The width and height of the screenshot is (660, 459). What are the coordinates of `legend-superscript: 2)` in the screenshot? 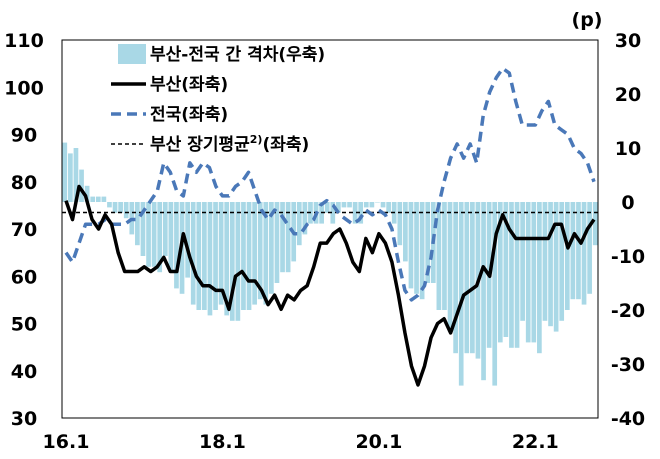 It's located at (256, 139).